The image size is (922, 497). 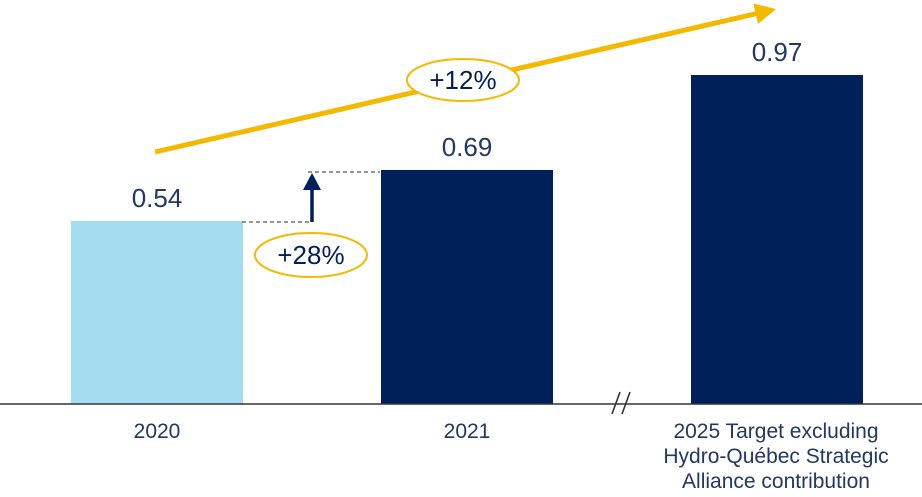 I want to click on increase-28-marker, so click(x=311, y=197).